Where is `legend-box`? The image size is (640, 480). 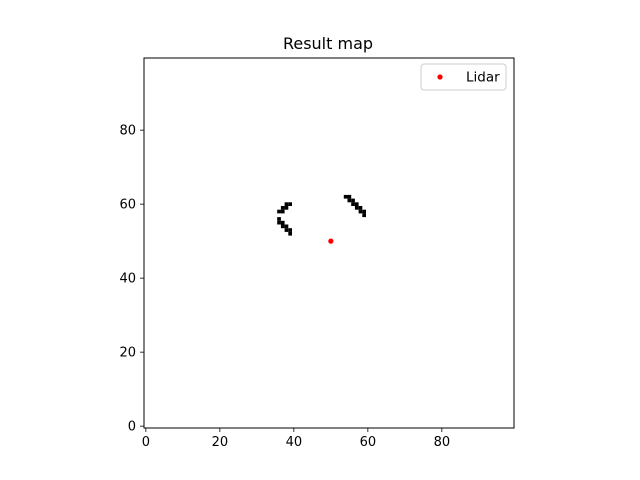 legend-box is located at coordinates (463, 77).